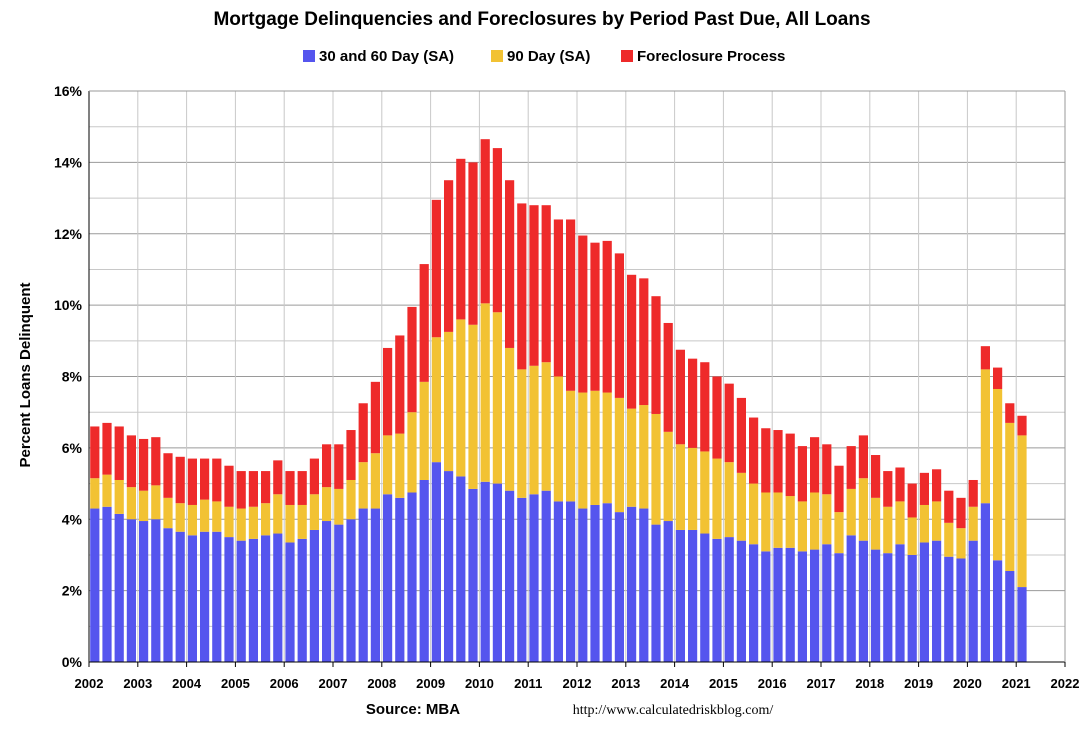  Describe the element at coordinates (89, 683) in the screenshot. I see `x-tick-label: 2002` at that location.